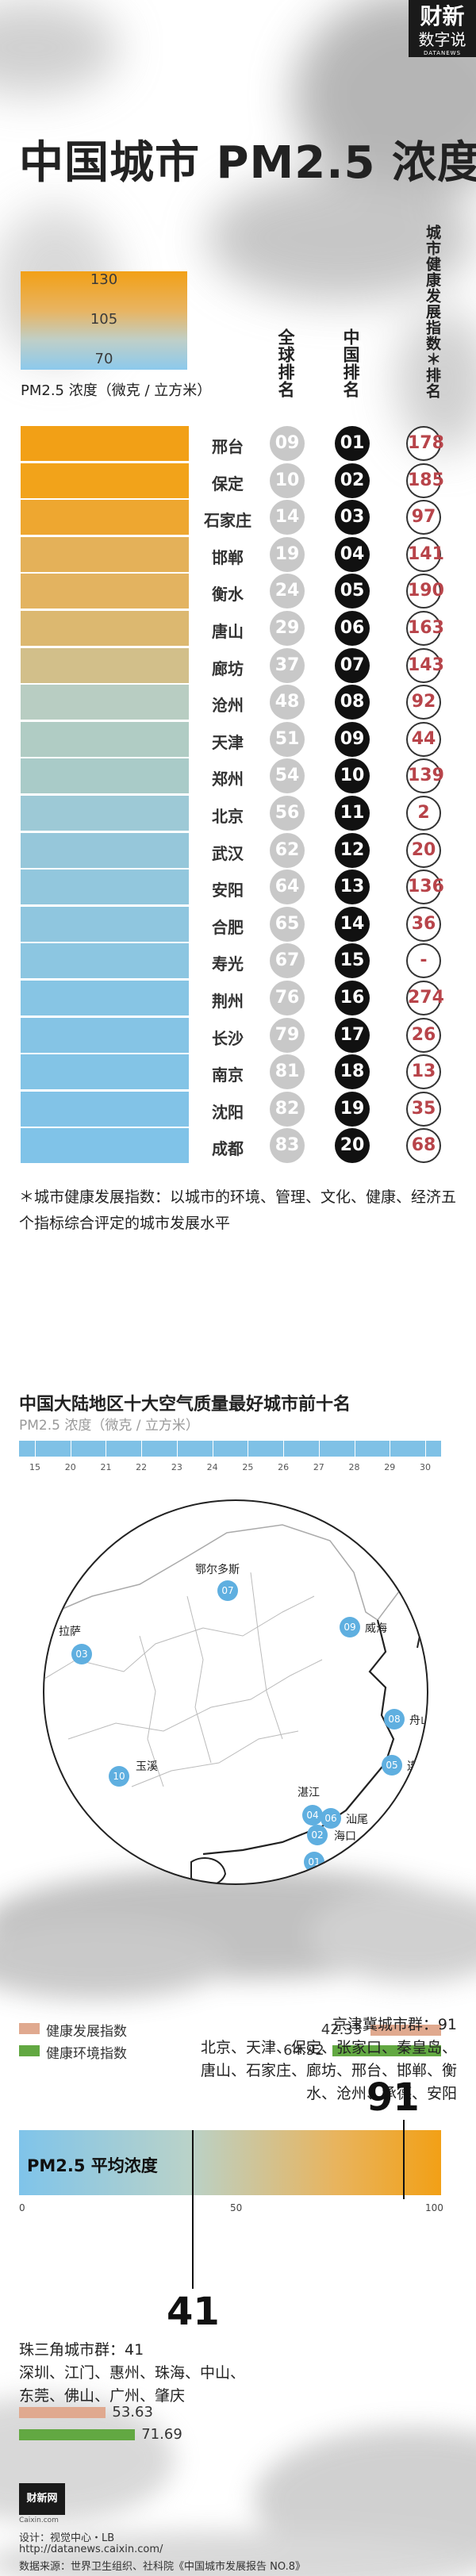 The width and height of the screenshot is (476, 2576). What do you see at coordinates (350, 363) in the screenshot?
I see `header-china-rank: 中国排名` at bounding box center [350, 363].